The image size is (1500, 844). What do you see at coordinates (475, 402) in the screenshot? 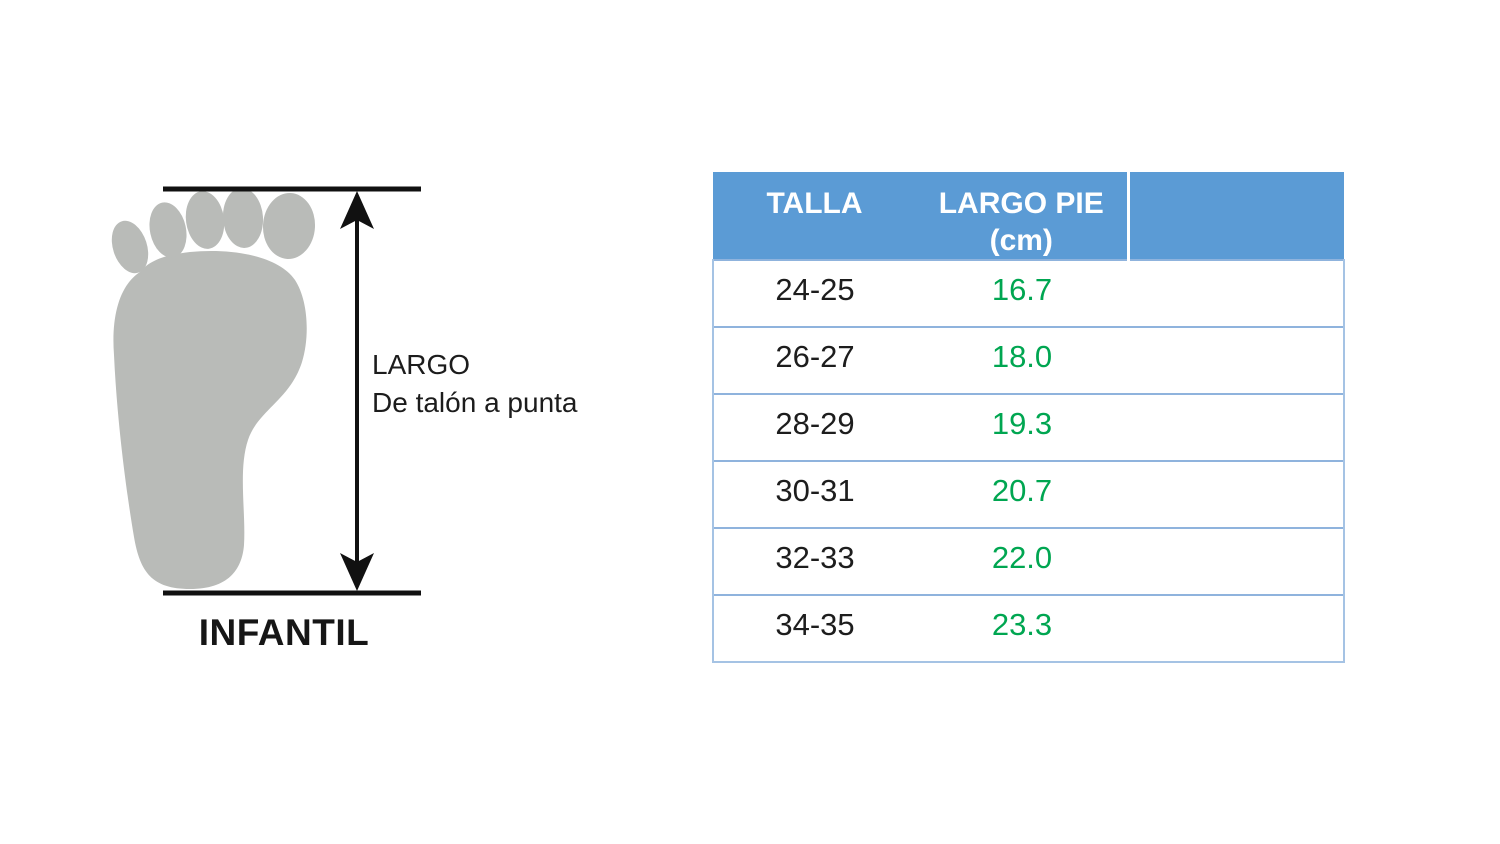
I see `measure-label-subtitle: De talón a punta` at bounding box center [475, 402].